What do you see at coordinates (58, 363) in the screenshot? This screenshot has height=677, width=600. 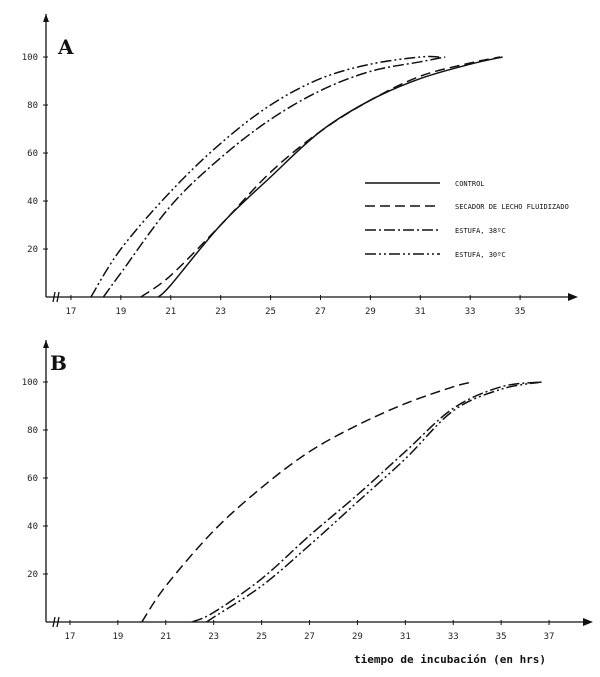 I see `panel-b-label: B` at bounding box center [58, 363].